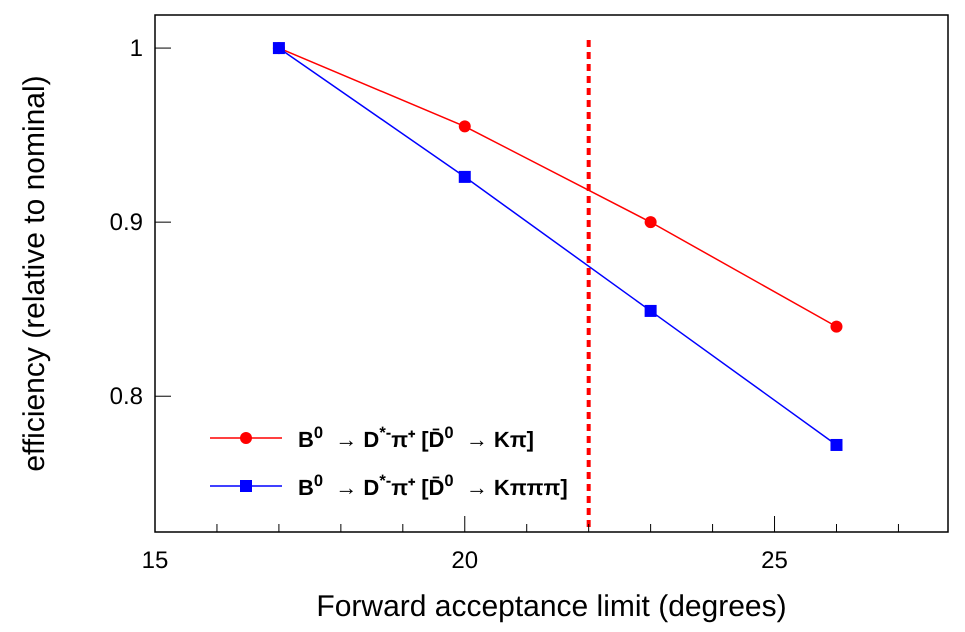 This screenshot has width=965, height=632. What do you see at coordinates (126, 222) in the screenshot?
I see `y-tick-label: 0.9` at bounding box center [126, 222].